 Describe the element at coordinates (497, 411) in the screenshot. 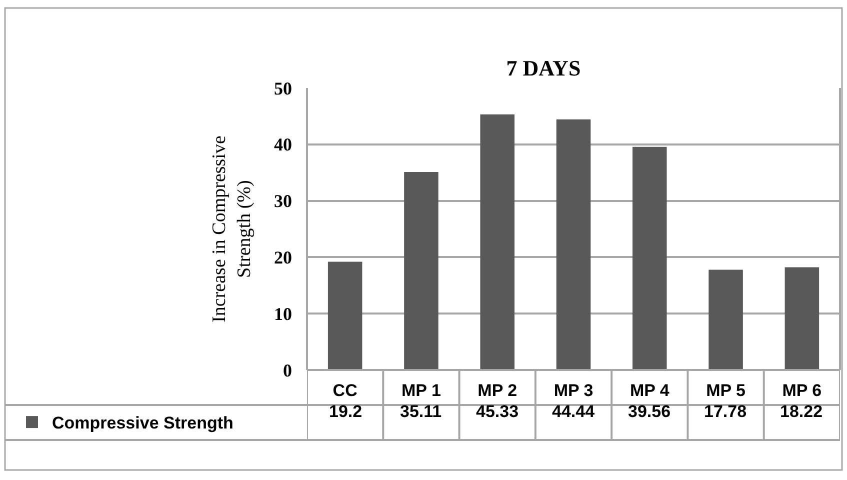

I see `data-label: 45.33` at that location.